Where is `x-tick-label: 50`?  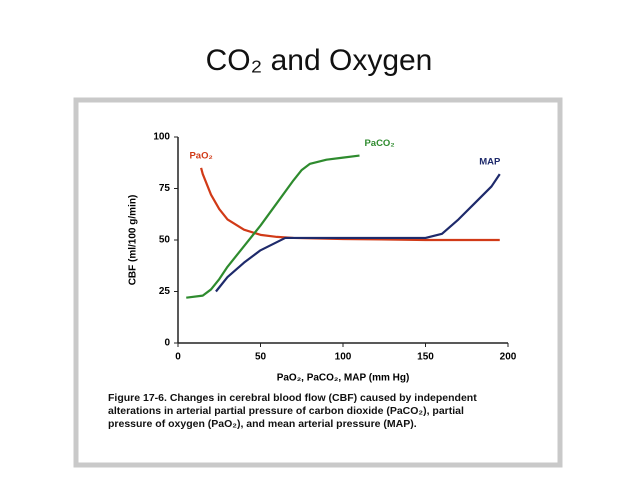
x-tick-label: 50 is located at coordinates (261, 357).